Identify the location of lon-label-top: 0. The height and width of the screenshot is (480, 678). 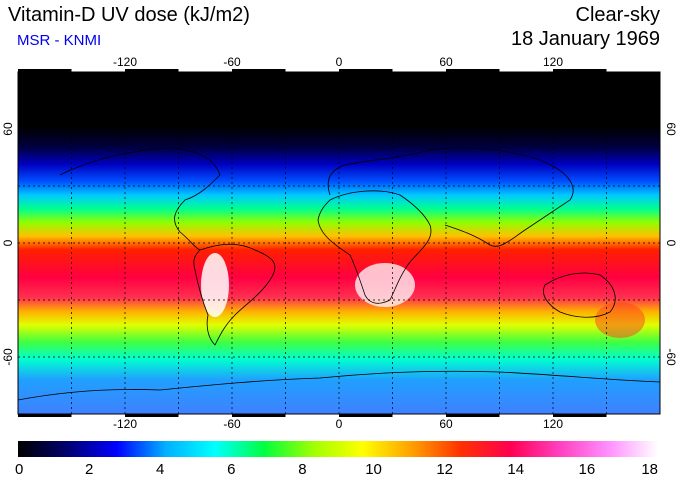
(339, 62).